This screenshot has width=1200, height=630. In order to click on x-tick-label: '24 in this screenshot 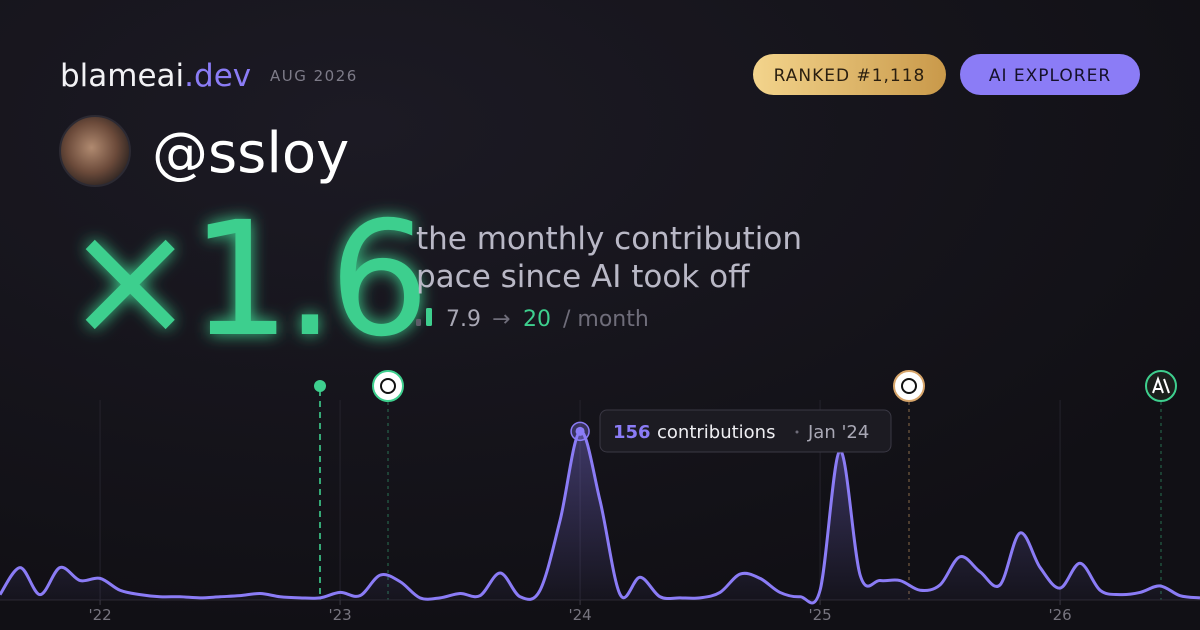, I will do `click(579, 615)`.